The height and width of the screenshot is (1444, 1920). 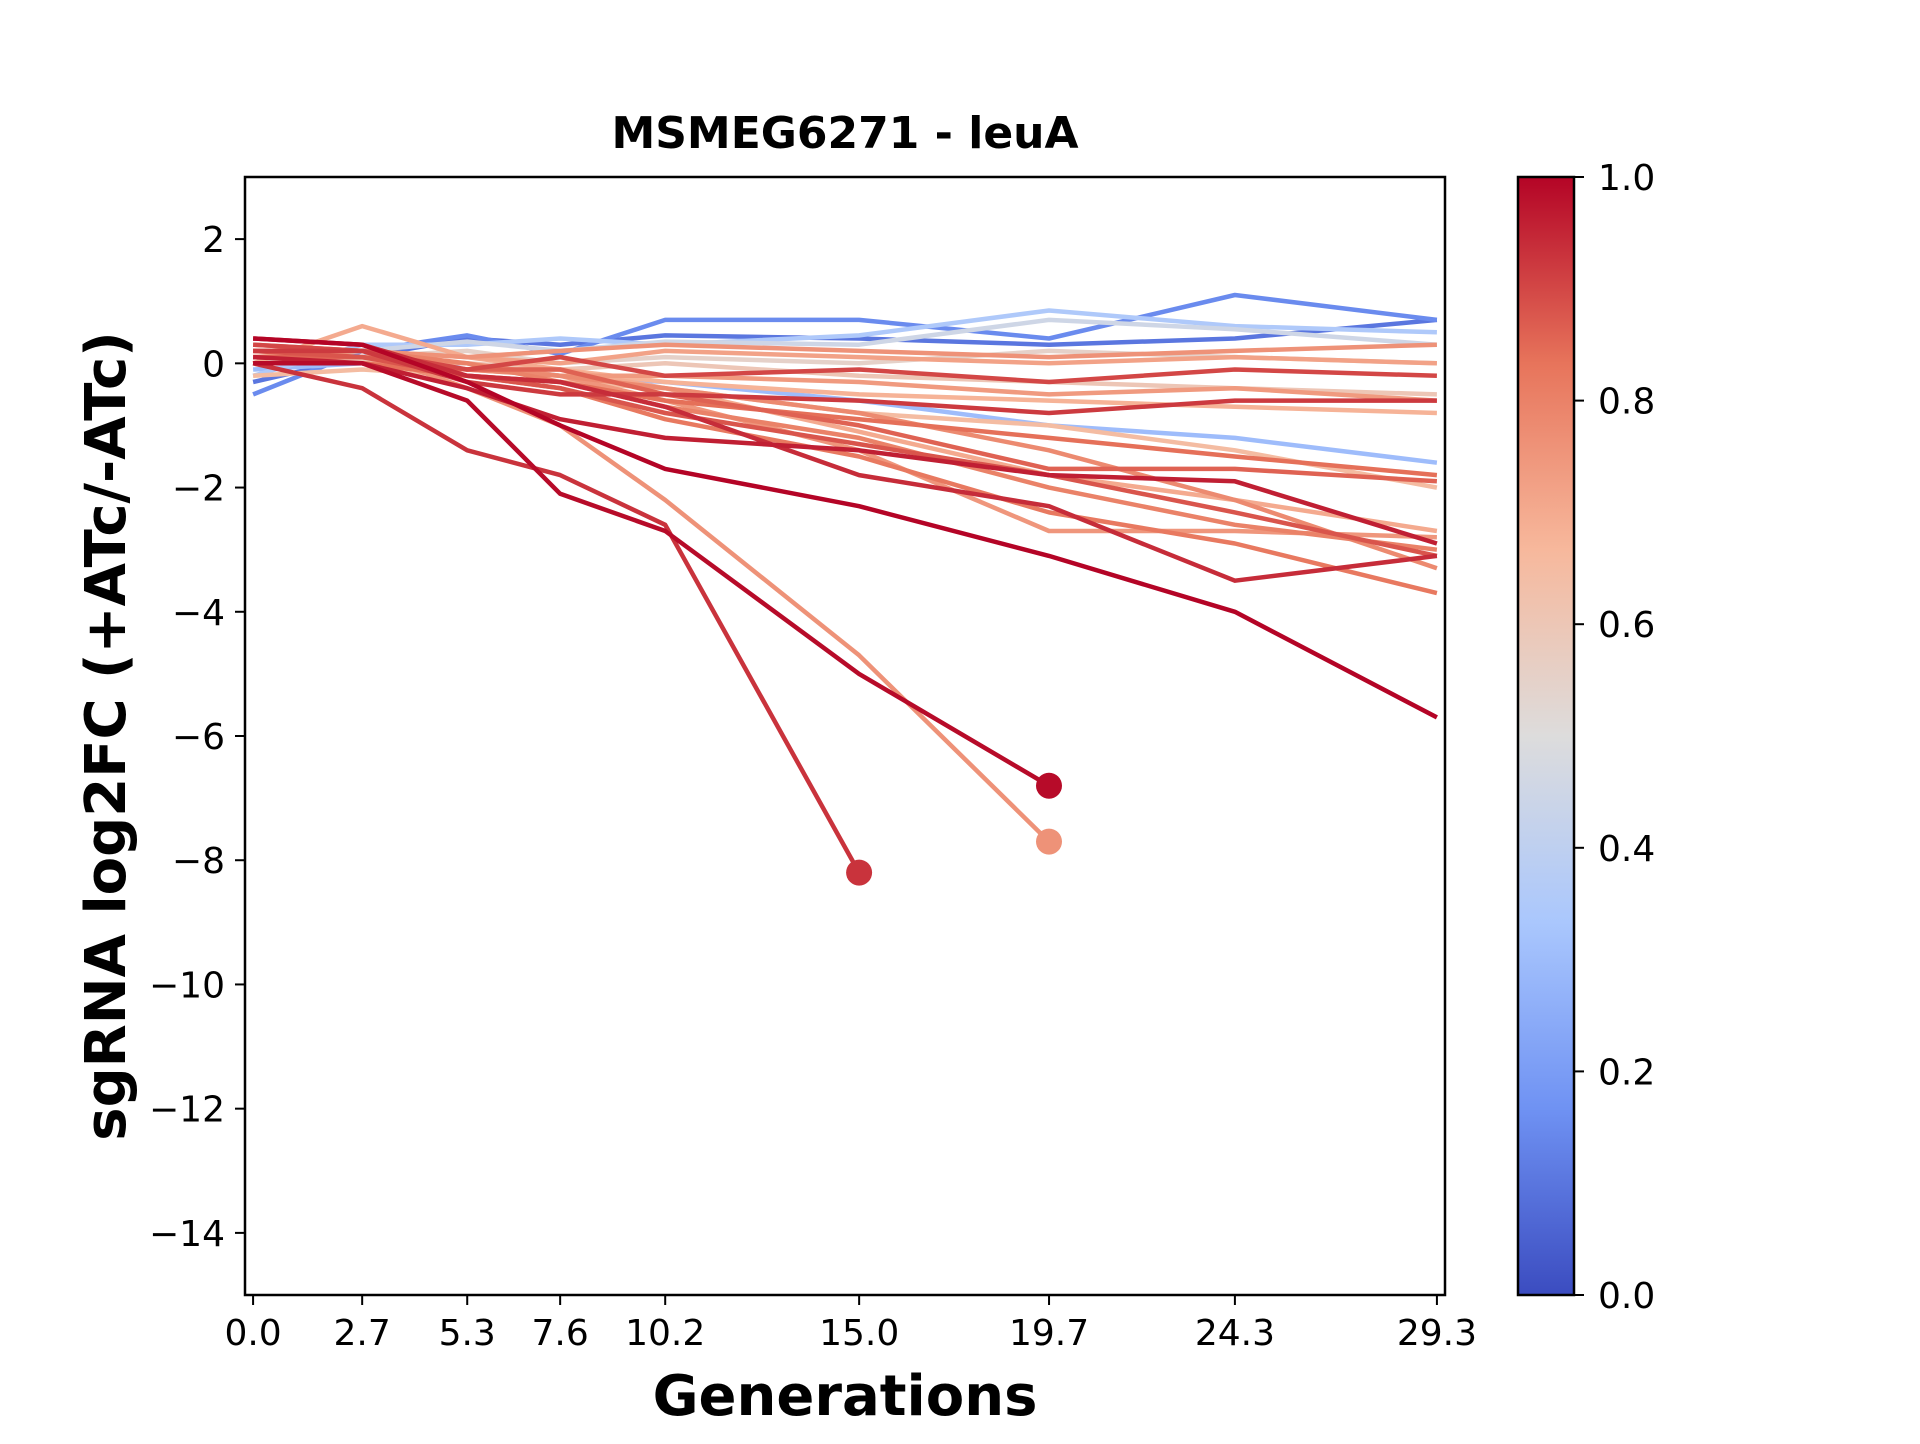 What do you see at coordinates (467, 1333) in the screenshot?
I see `x-tick-label: 5.3` at bounding box center [467, 1333].